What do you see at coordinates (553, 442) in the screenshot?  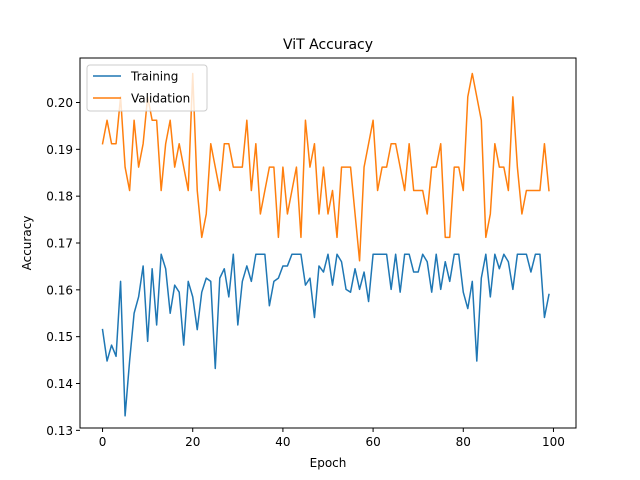 I see `x-tick-label: 100` at bounding box center [553, 442].